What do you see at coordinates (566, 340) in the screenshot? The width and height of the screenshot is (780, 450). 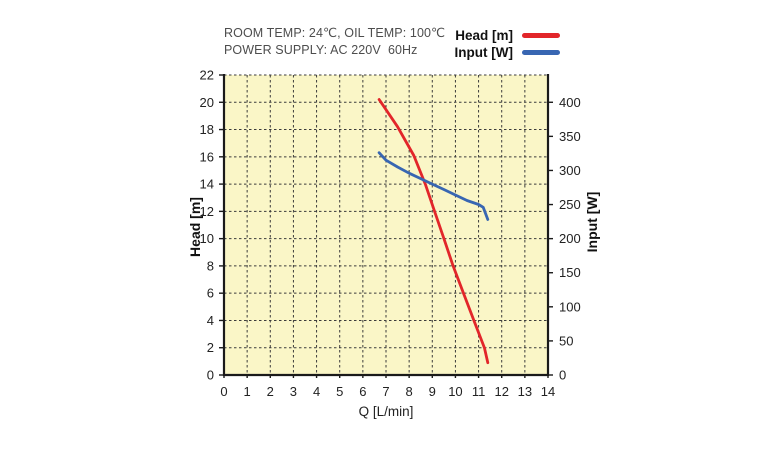 I see `y-right-tick-label: 50` at bounding box center [566, 340].